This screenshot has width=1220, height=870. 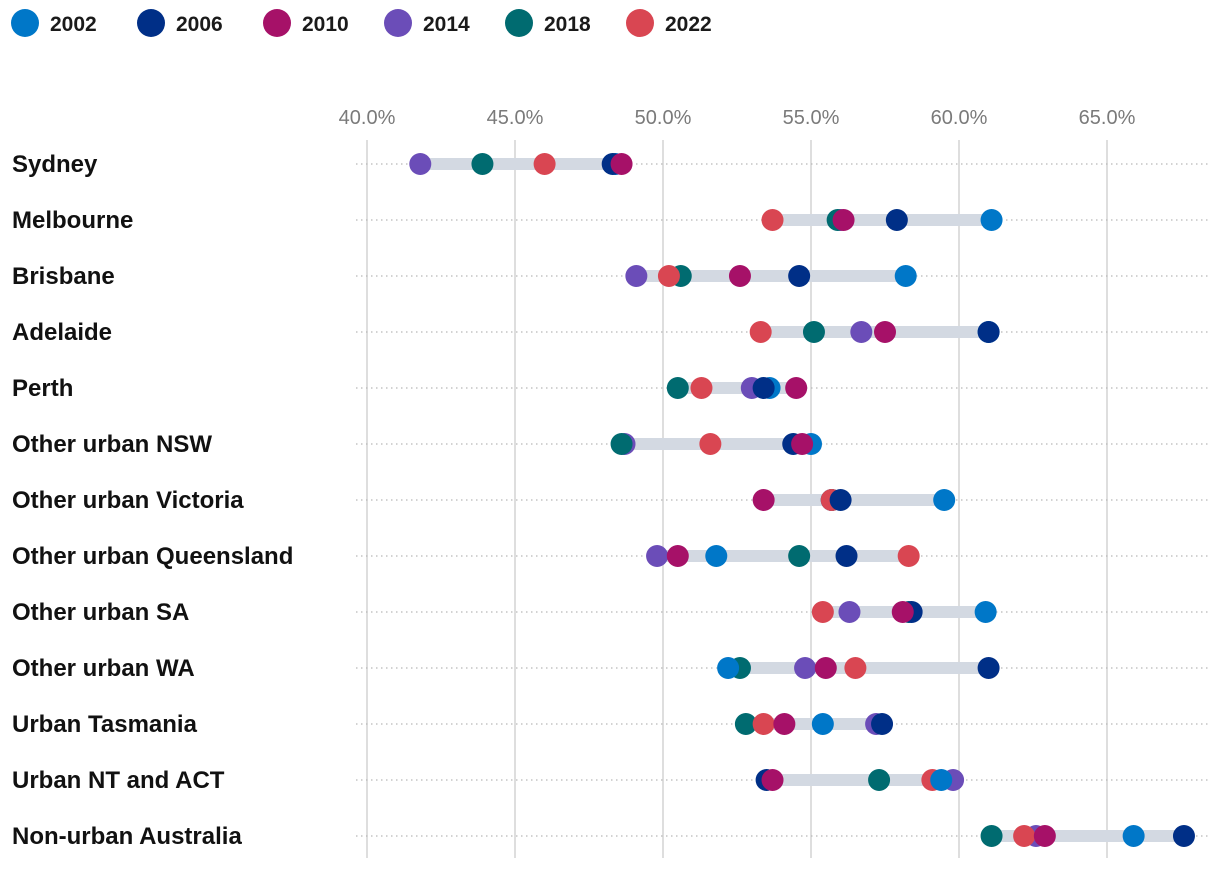 I want to click on category-label: Urban NT and ACT, so click(x=118, y=780).